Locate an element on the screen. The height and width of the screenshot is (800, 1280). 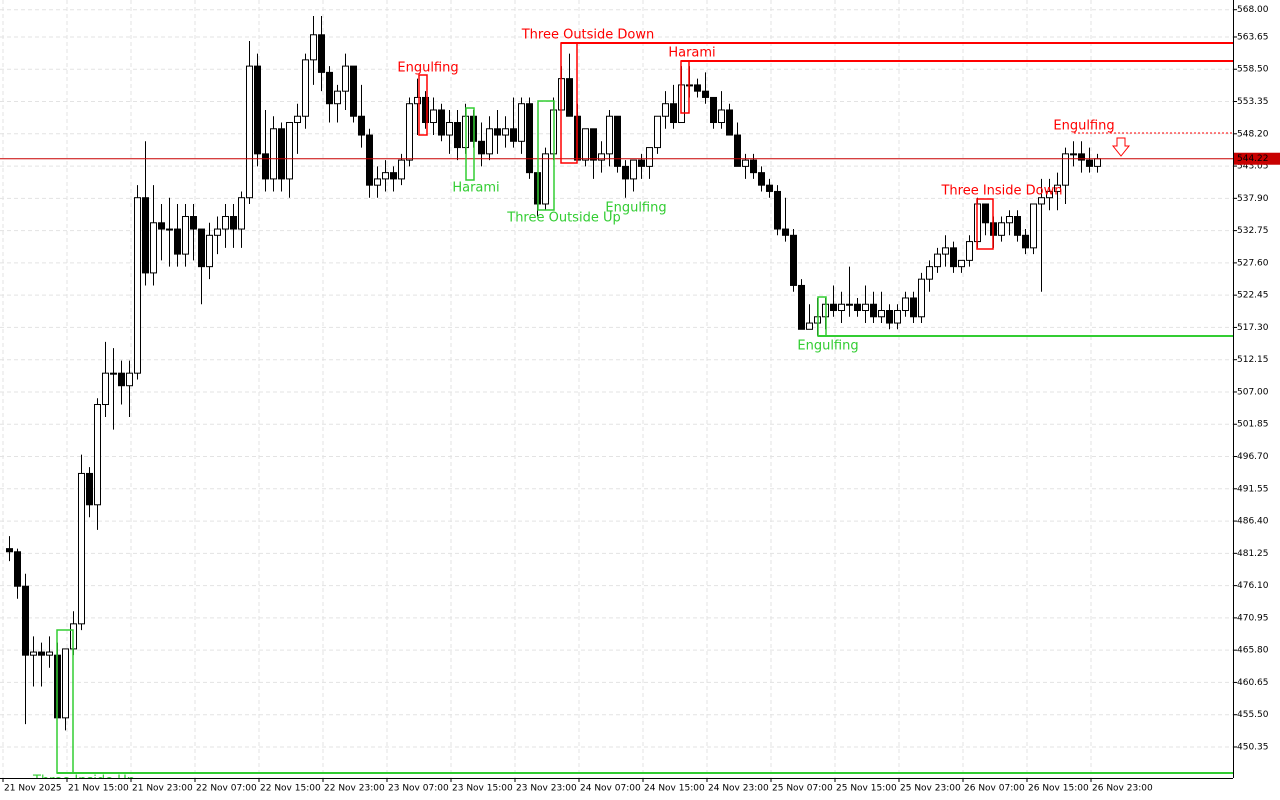
y-tick-label: 470.95 is located at coordinates (1253, 618).